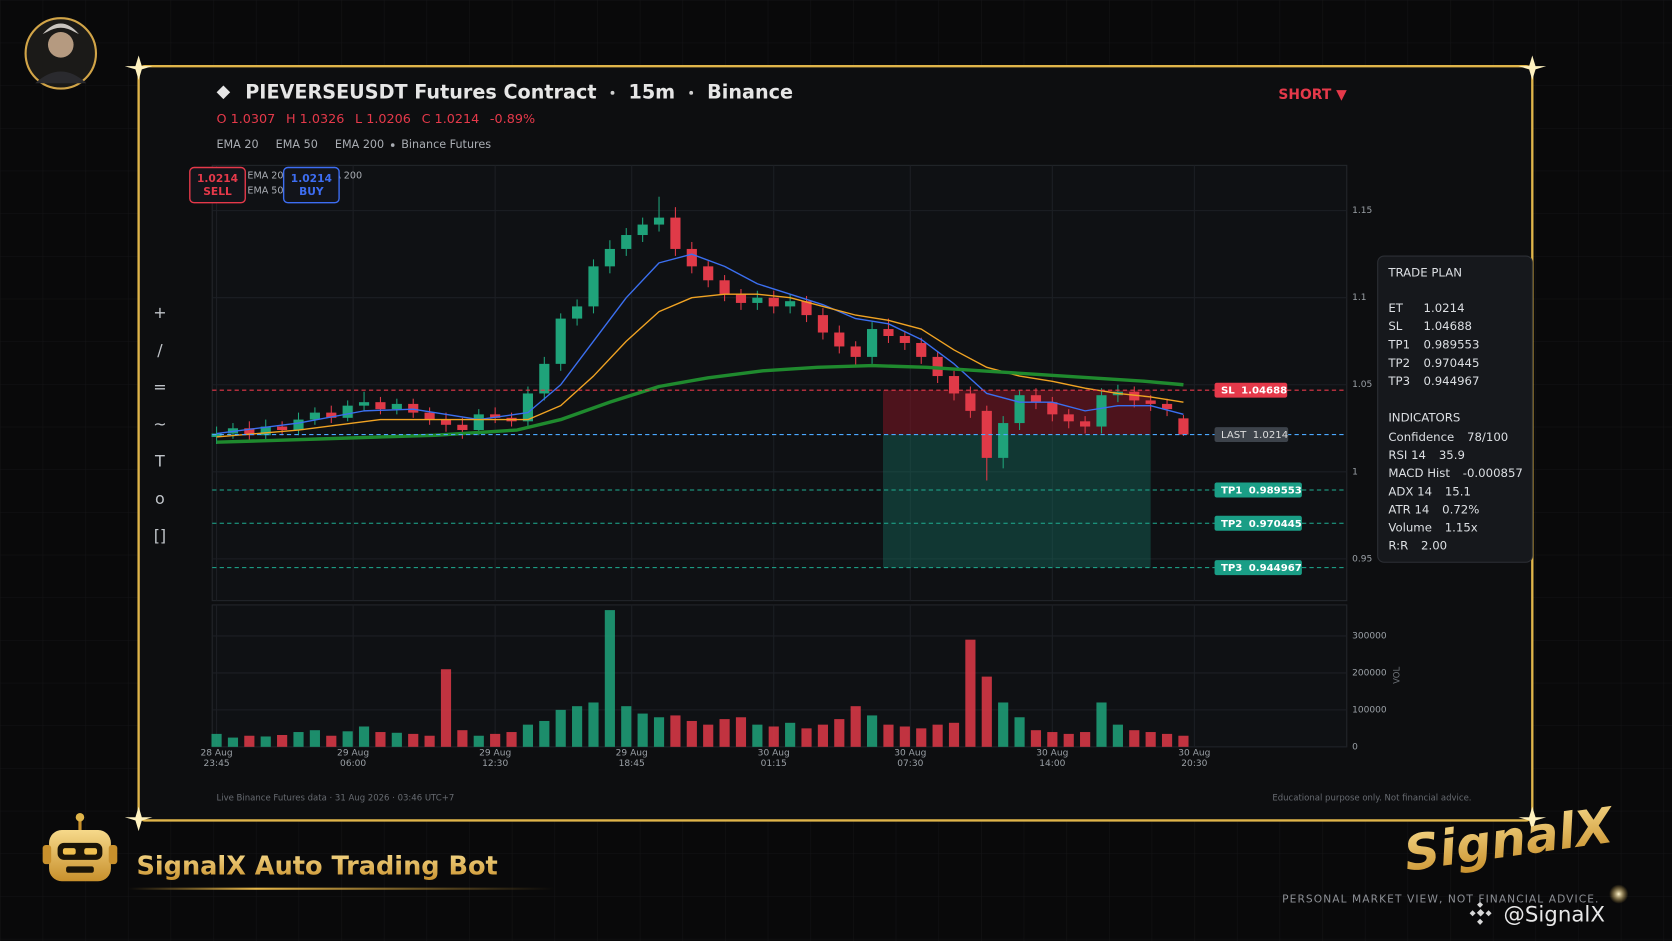 This screenshot has width=1672, height=941. Describe the element at coordinates (1455, 409) in the screenshot. I see `trade-plan-panel` at that location.